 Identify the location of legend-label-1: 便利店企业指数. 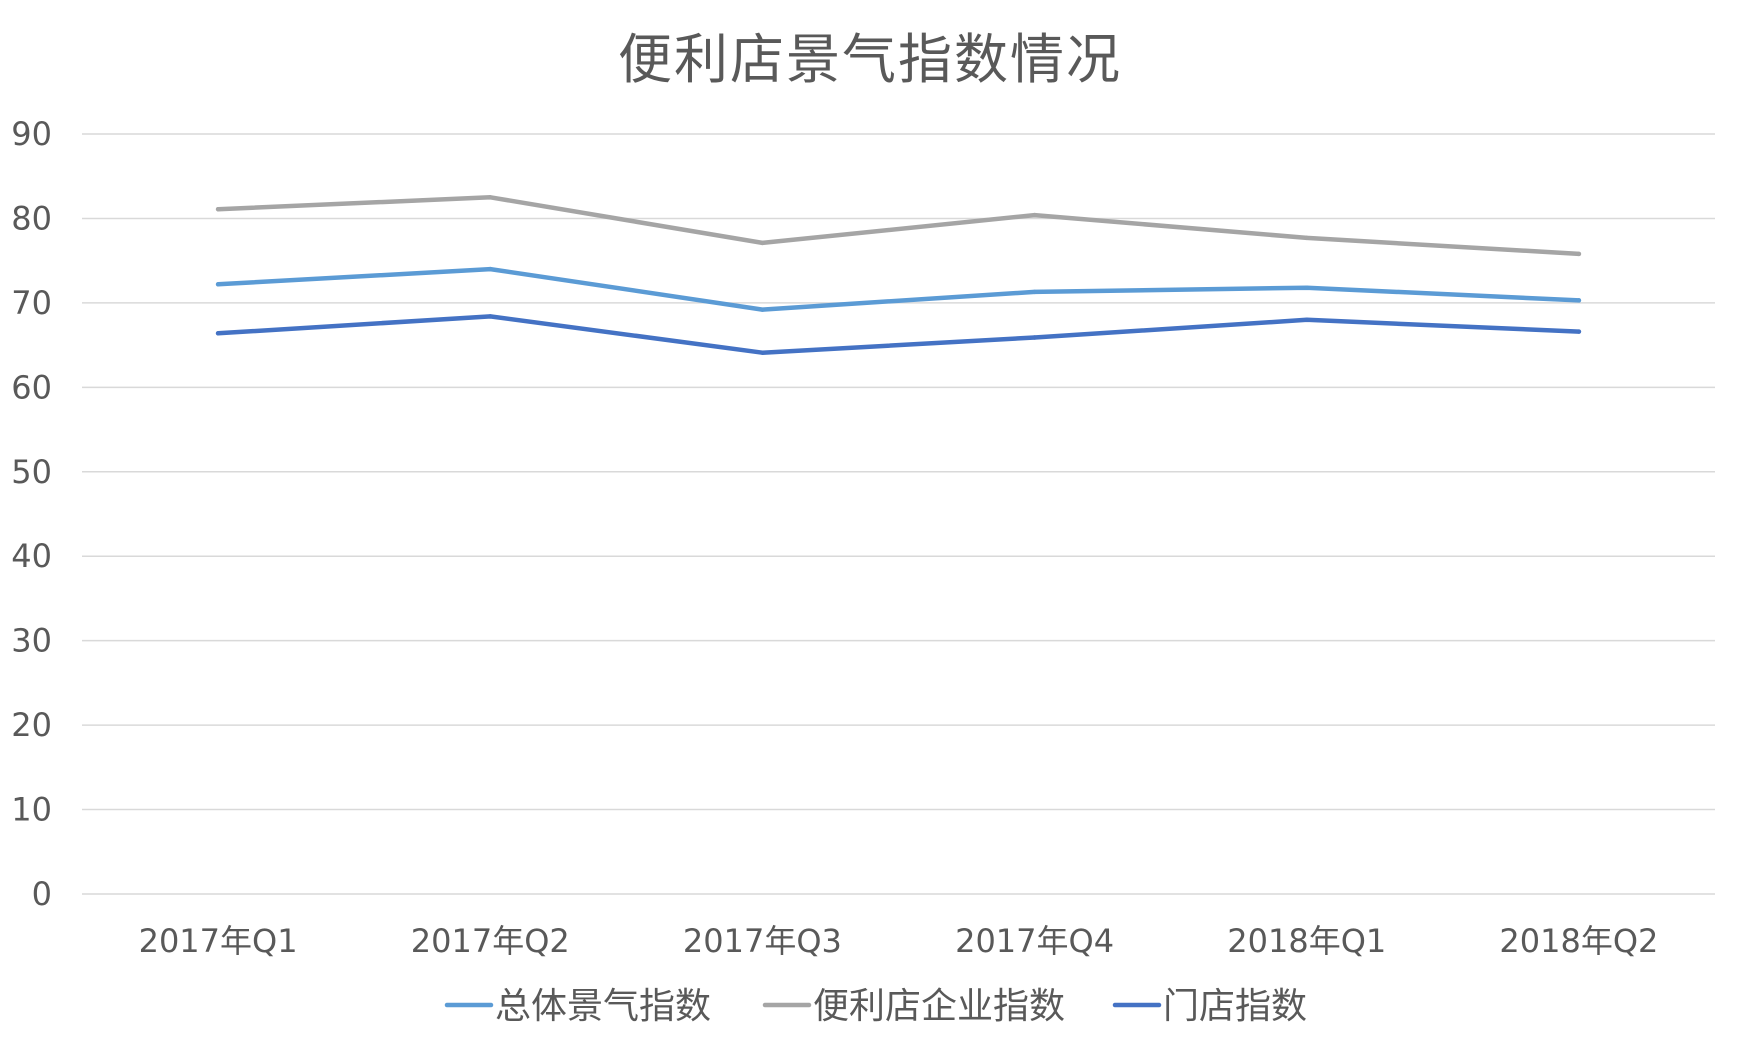
(939, 1006).